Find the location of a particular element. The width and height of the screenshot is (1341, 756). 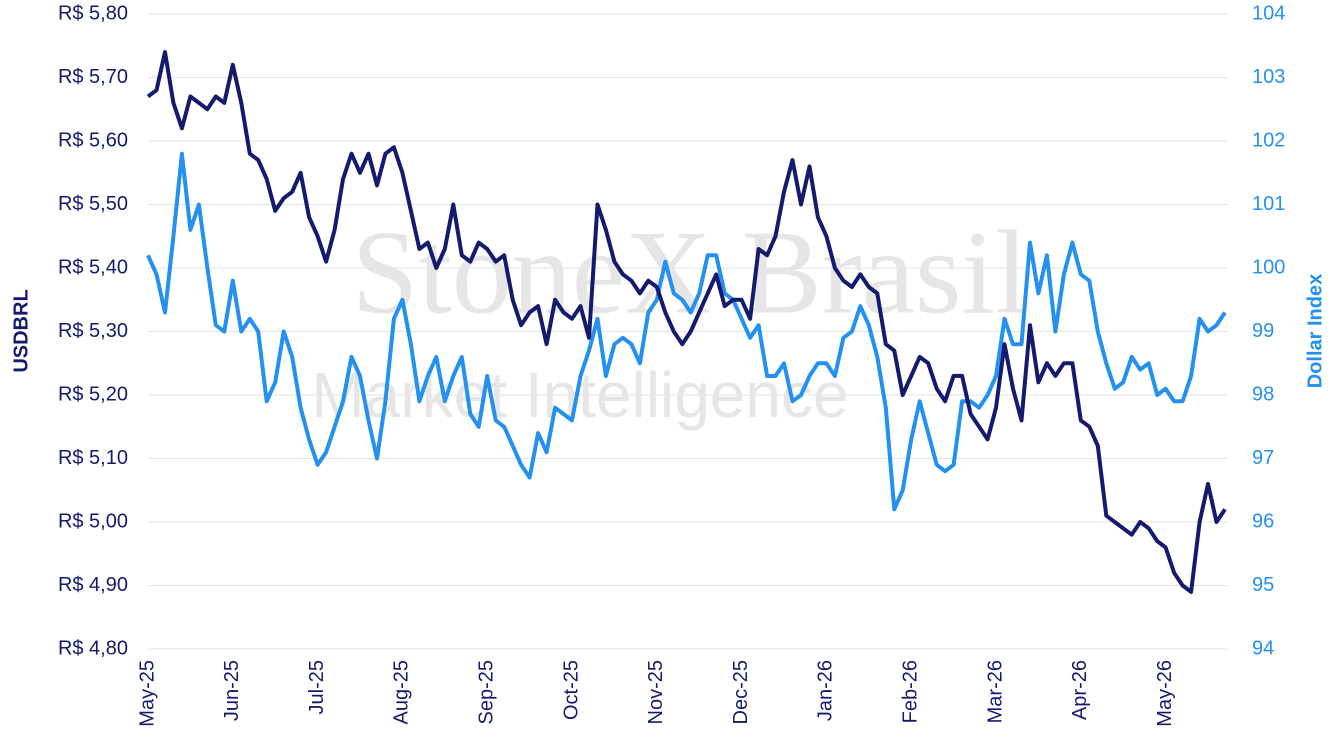

x-tick-label: Nov-25 is located at coordinates (656, 692).